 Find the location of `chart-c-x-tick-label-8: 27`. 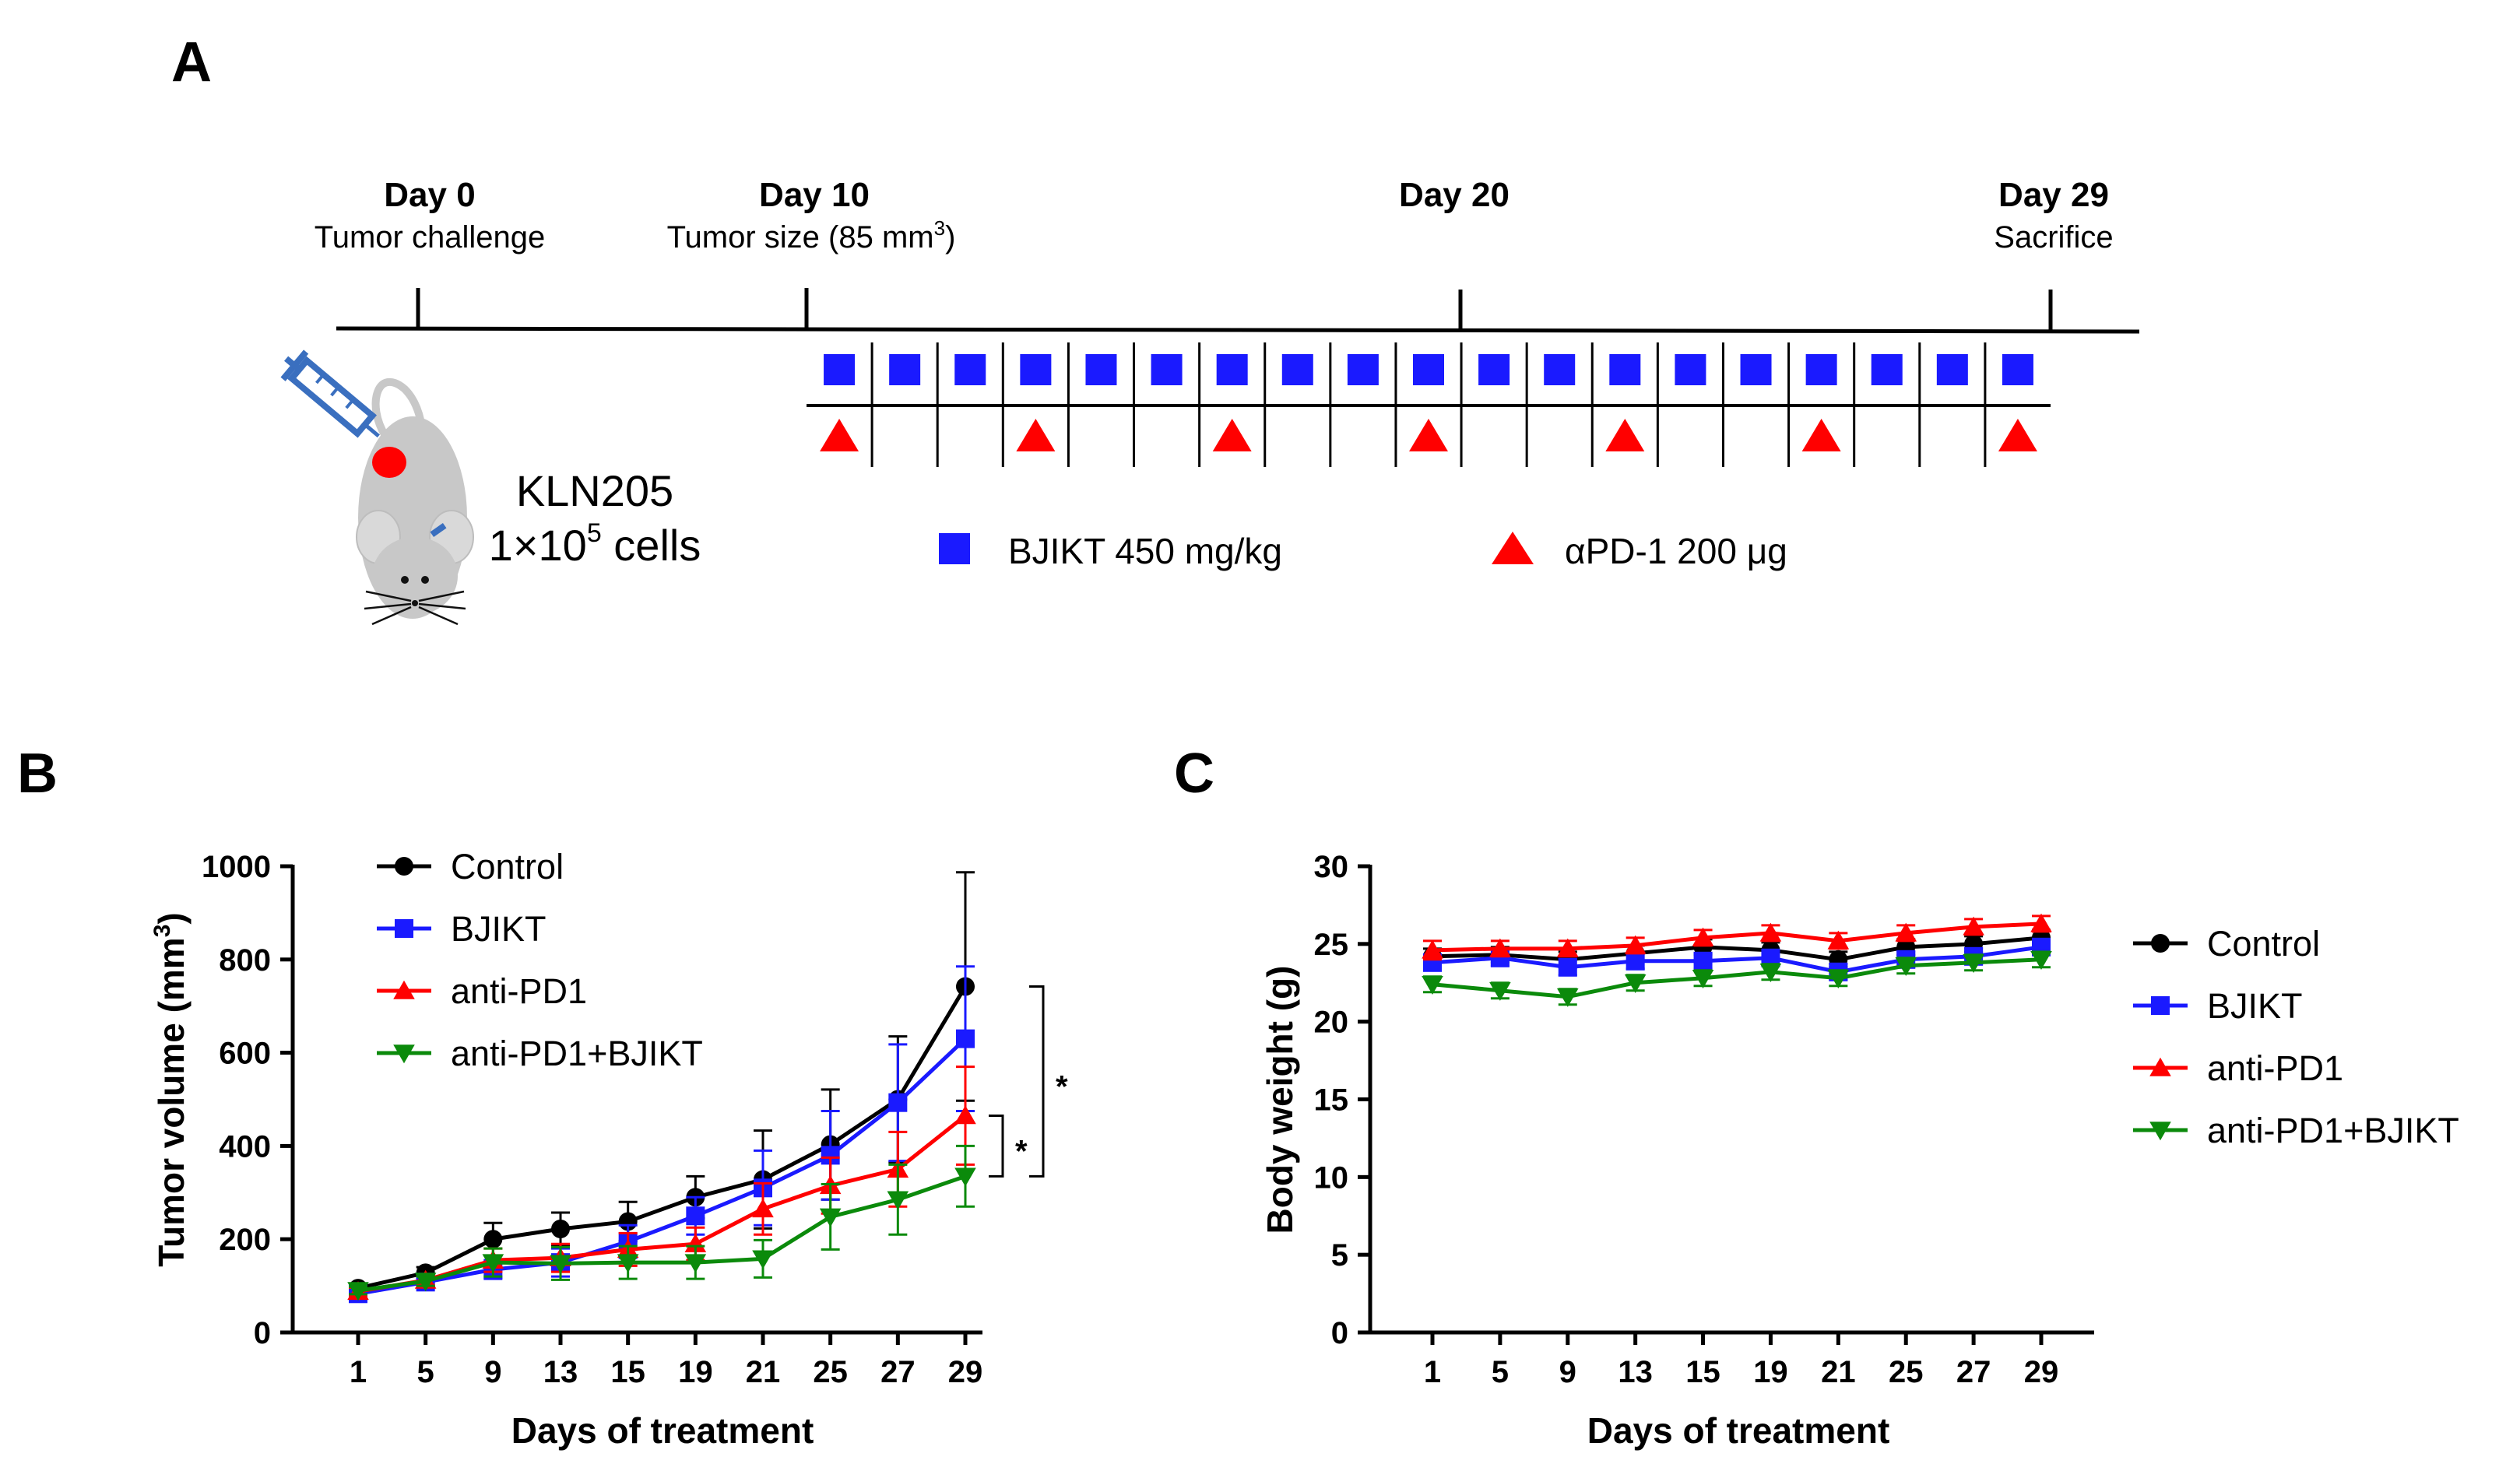

chart-c-x-tick-label-8: 27 is located at coordinates (1974, 1372).